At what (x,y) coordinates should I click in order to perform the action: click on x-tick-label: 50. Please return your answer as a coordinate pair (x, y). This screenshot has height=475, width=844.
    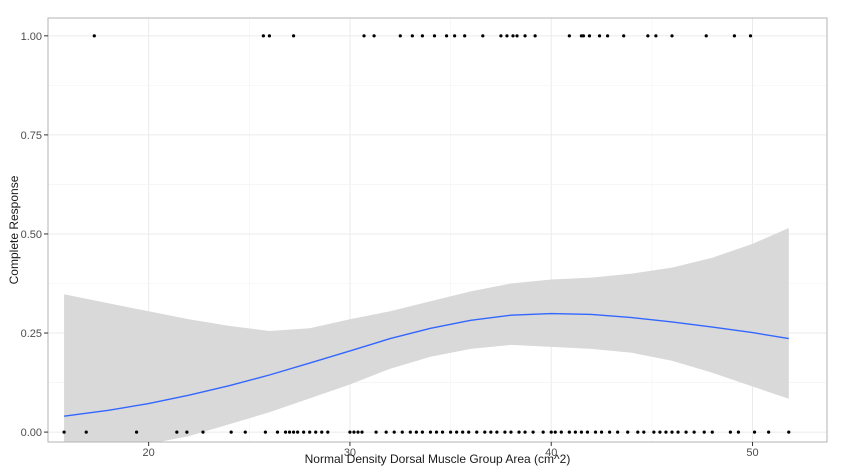
    Looking at the image, I should click on (752, 453).